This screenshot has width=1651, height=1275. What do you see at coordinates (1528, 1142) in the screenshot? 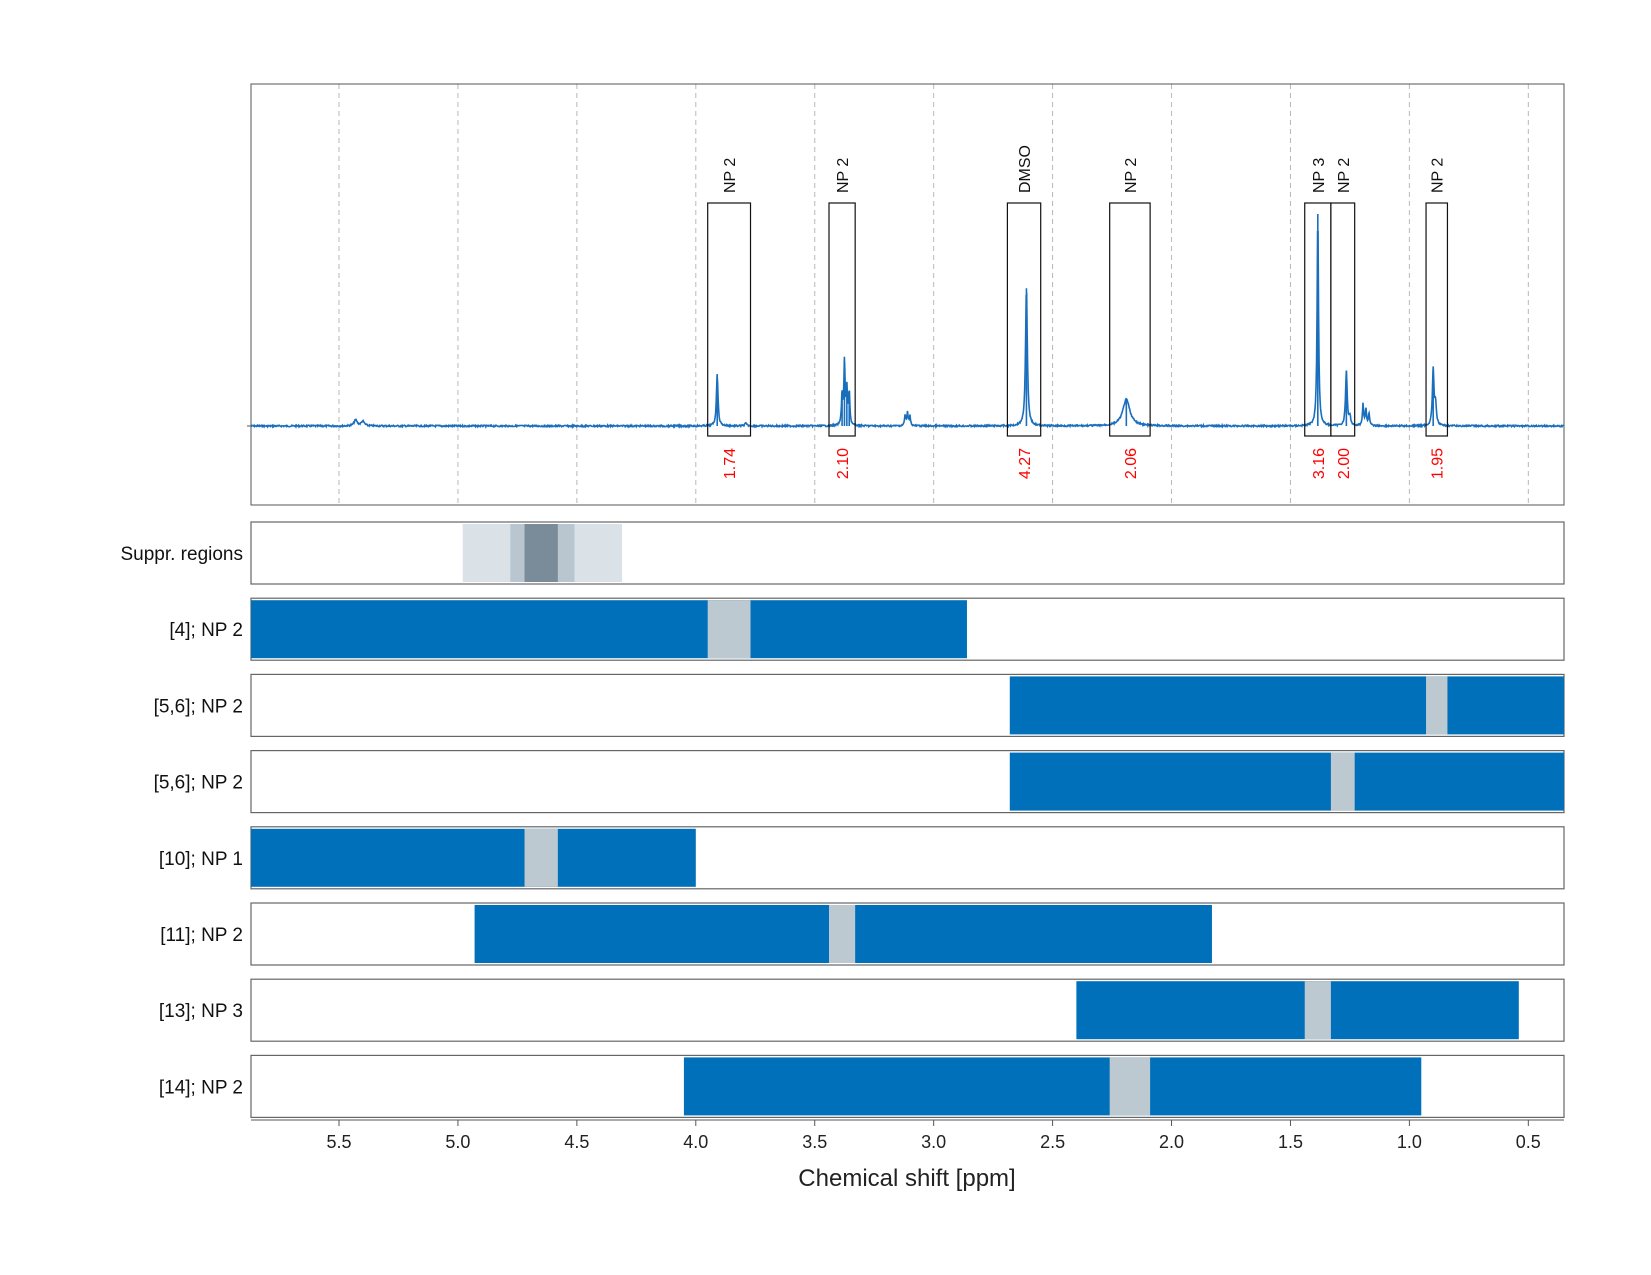
I see `x-tick-label: 0.5` at bounding box center [1528, 1142].